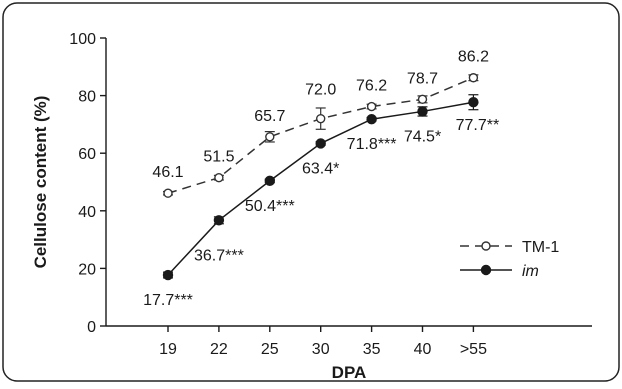 The width and height of the screenshot is (622, 389). Describe the element at coordinates (270, 349) in the screenshot. I see `x-tick-label: 25` at that location.